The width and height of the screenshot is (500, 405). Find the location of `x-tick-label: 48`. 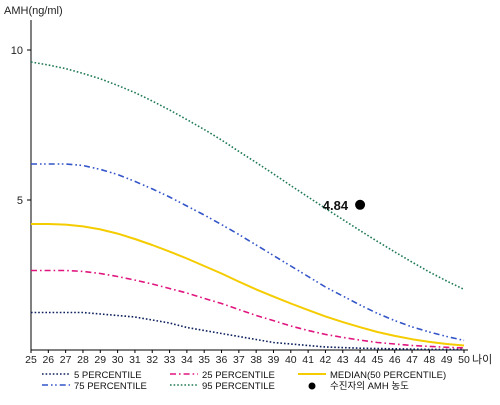

x-tick-label: 48 is located at coordinates (430, 360).